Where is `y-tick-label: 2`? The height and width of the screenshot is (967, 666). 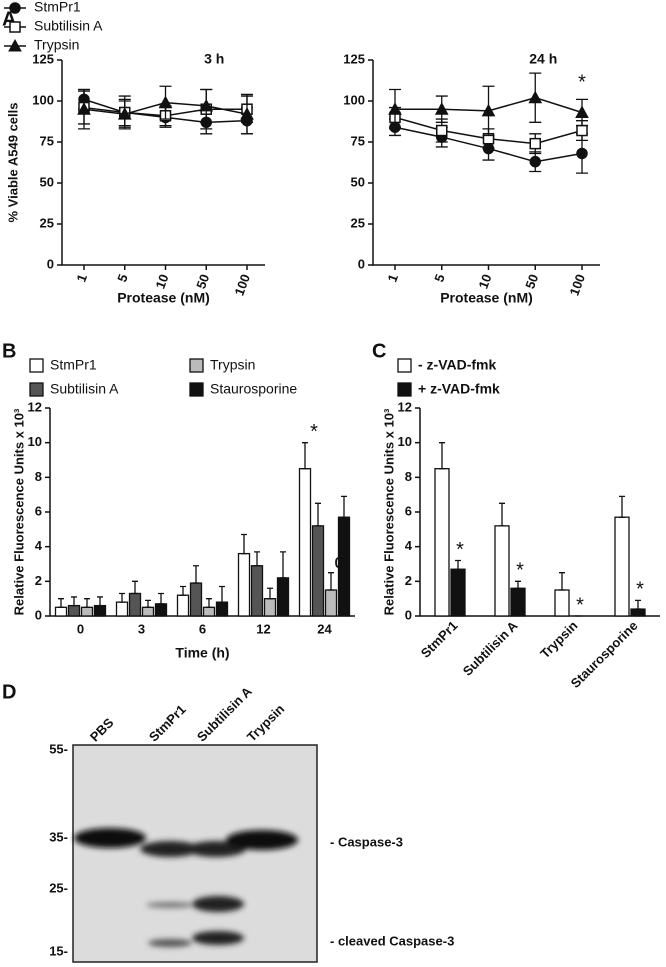
y-tick-label: 2 is located at coordinates (408, 580).